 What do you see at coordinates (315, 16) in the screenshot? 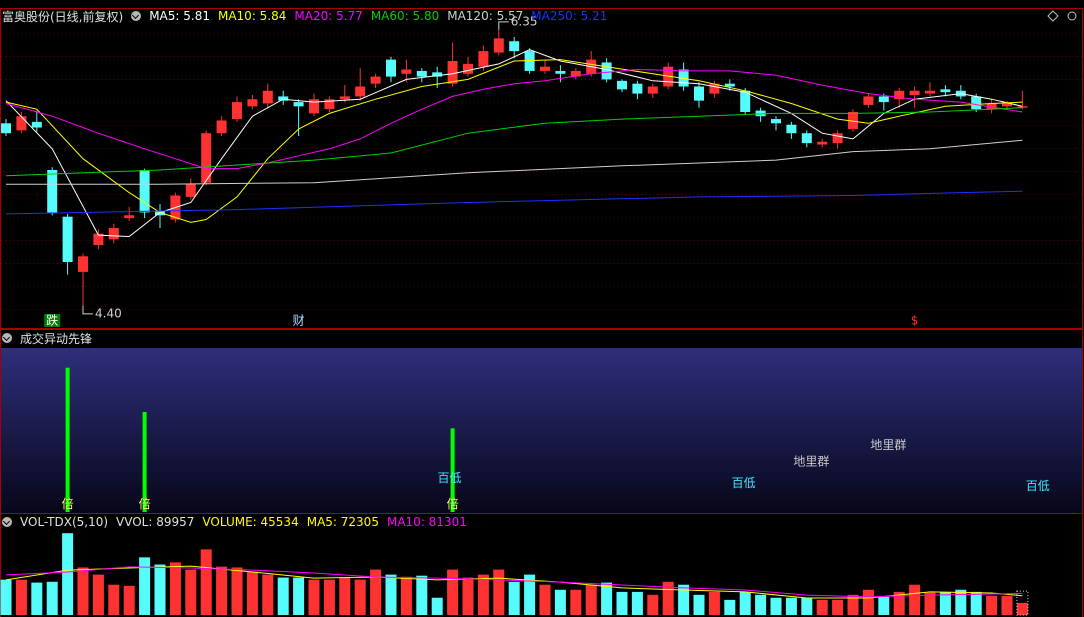
I see `legend-name: MA20` at bounding box center [315, 16].